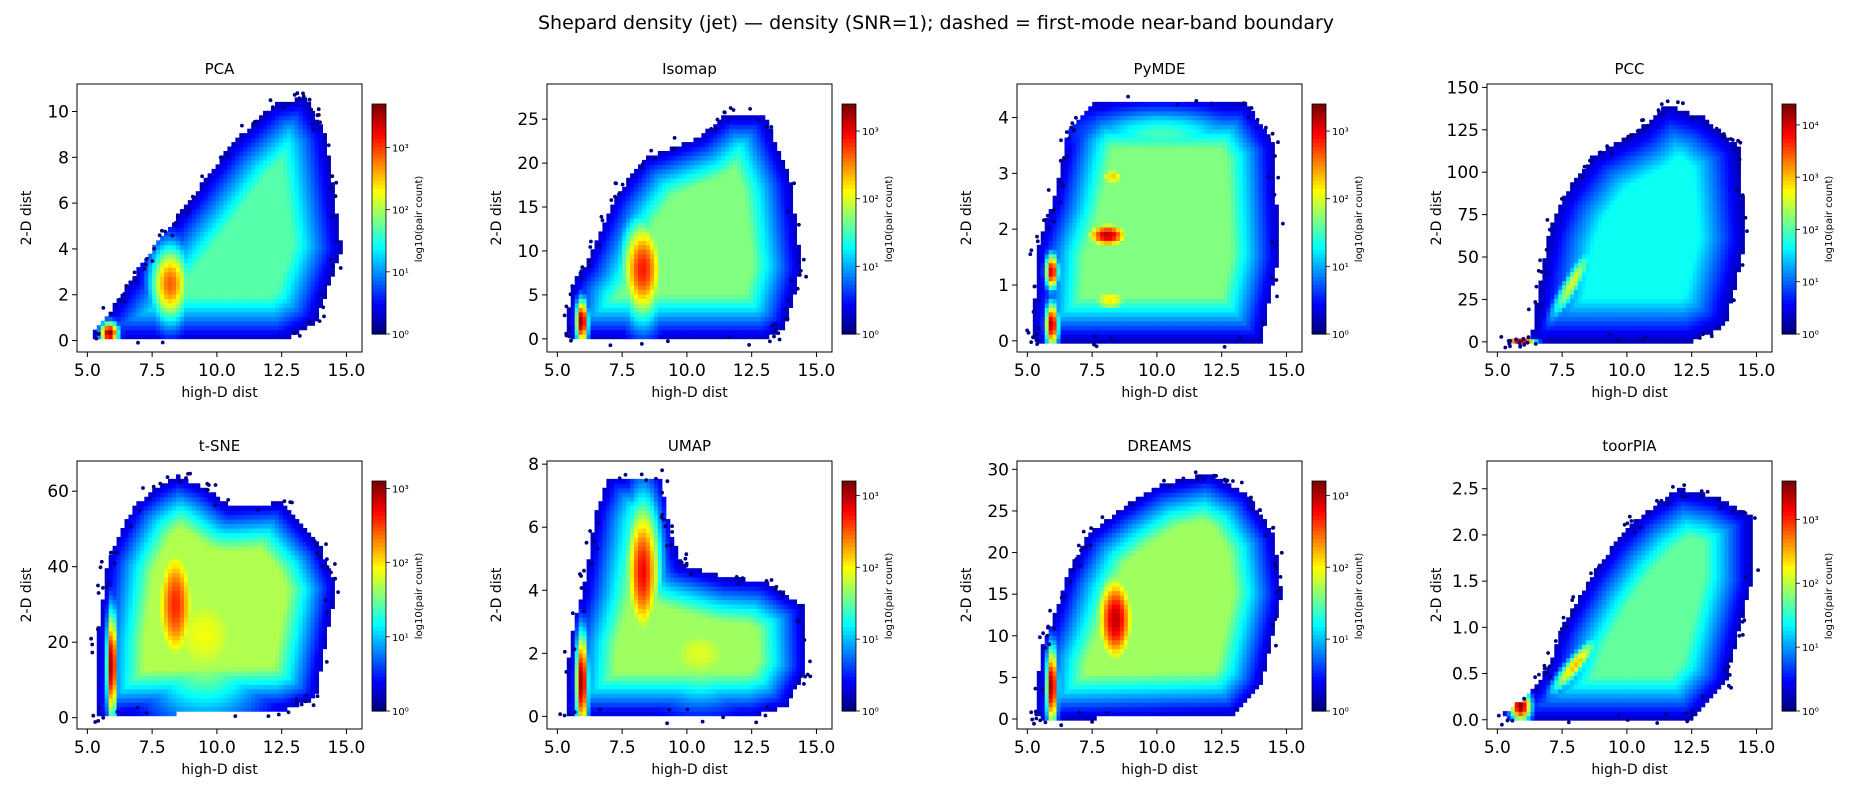 The image size is (1872, 806). I want to click on y-tick-label: 1, so click(1003, 286).